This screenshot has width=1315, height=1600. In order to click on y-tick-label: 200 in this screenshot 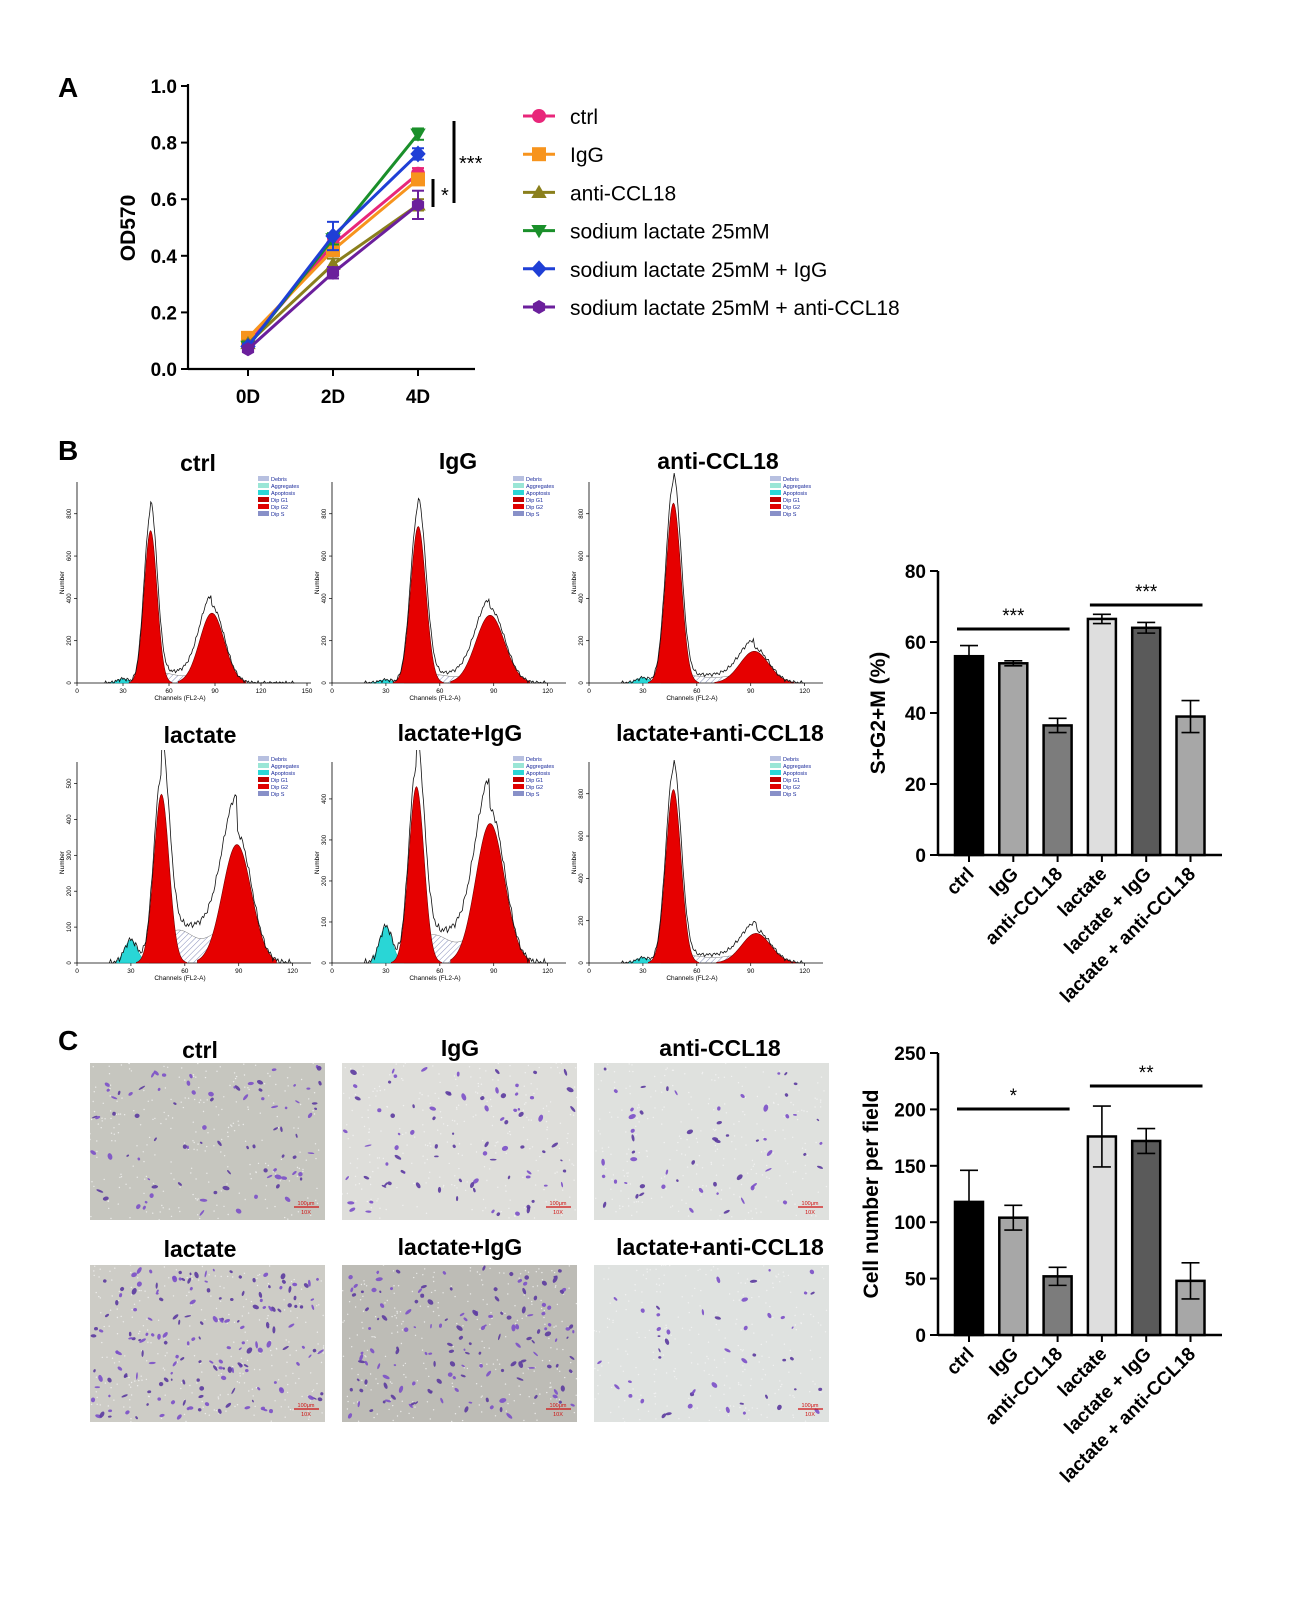, I will do `click(325, 640)`.